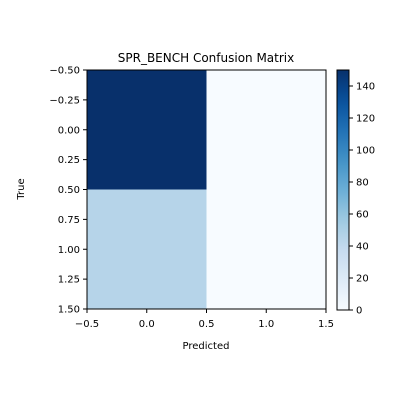 This screenshot has width=400, height=400. I want to click on y-axis-ticks: −0.50 −0.25 0.00 0.25 0.50 0.75 1.00 1.25 1.50, so click(68, 191).